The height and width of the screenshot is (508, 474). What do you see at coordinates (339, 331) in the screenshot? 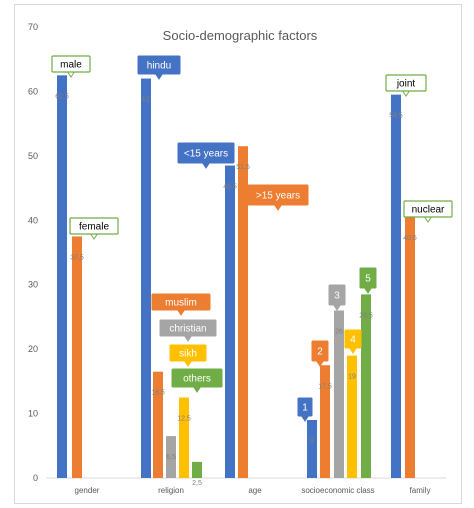
I see `data-label: 26` at bounding box center [339, 331].